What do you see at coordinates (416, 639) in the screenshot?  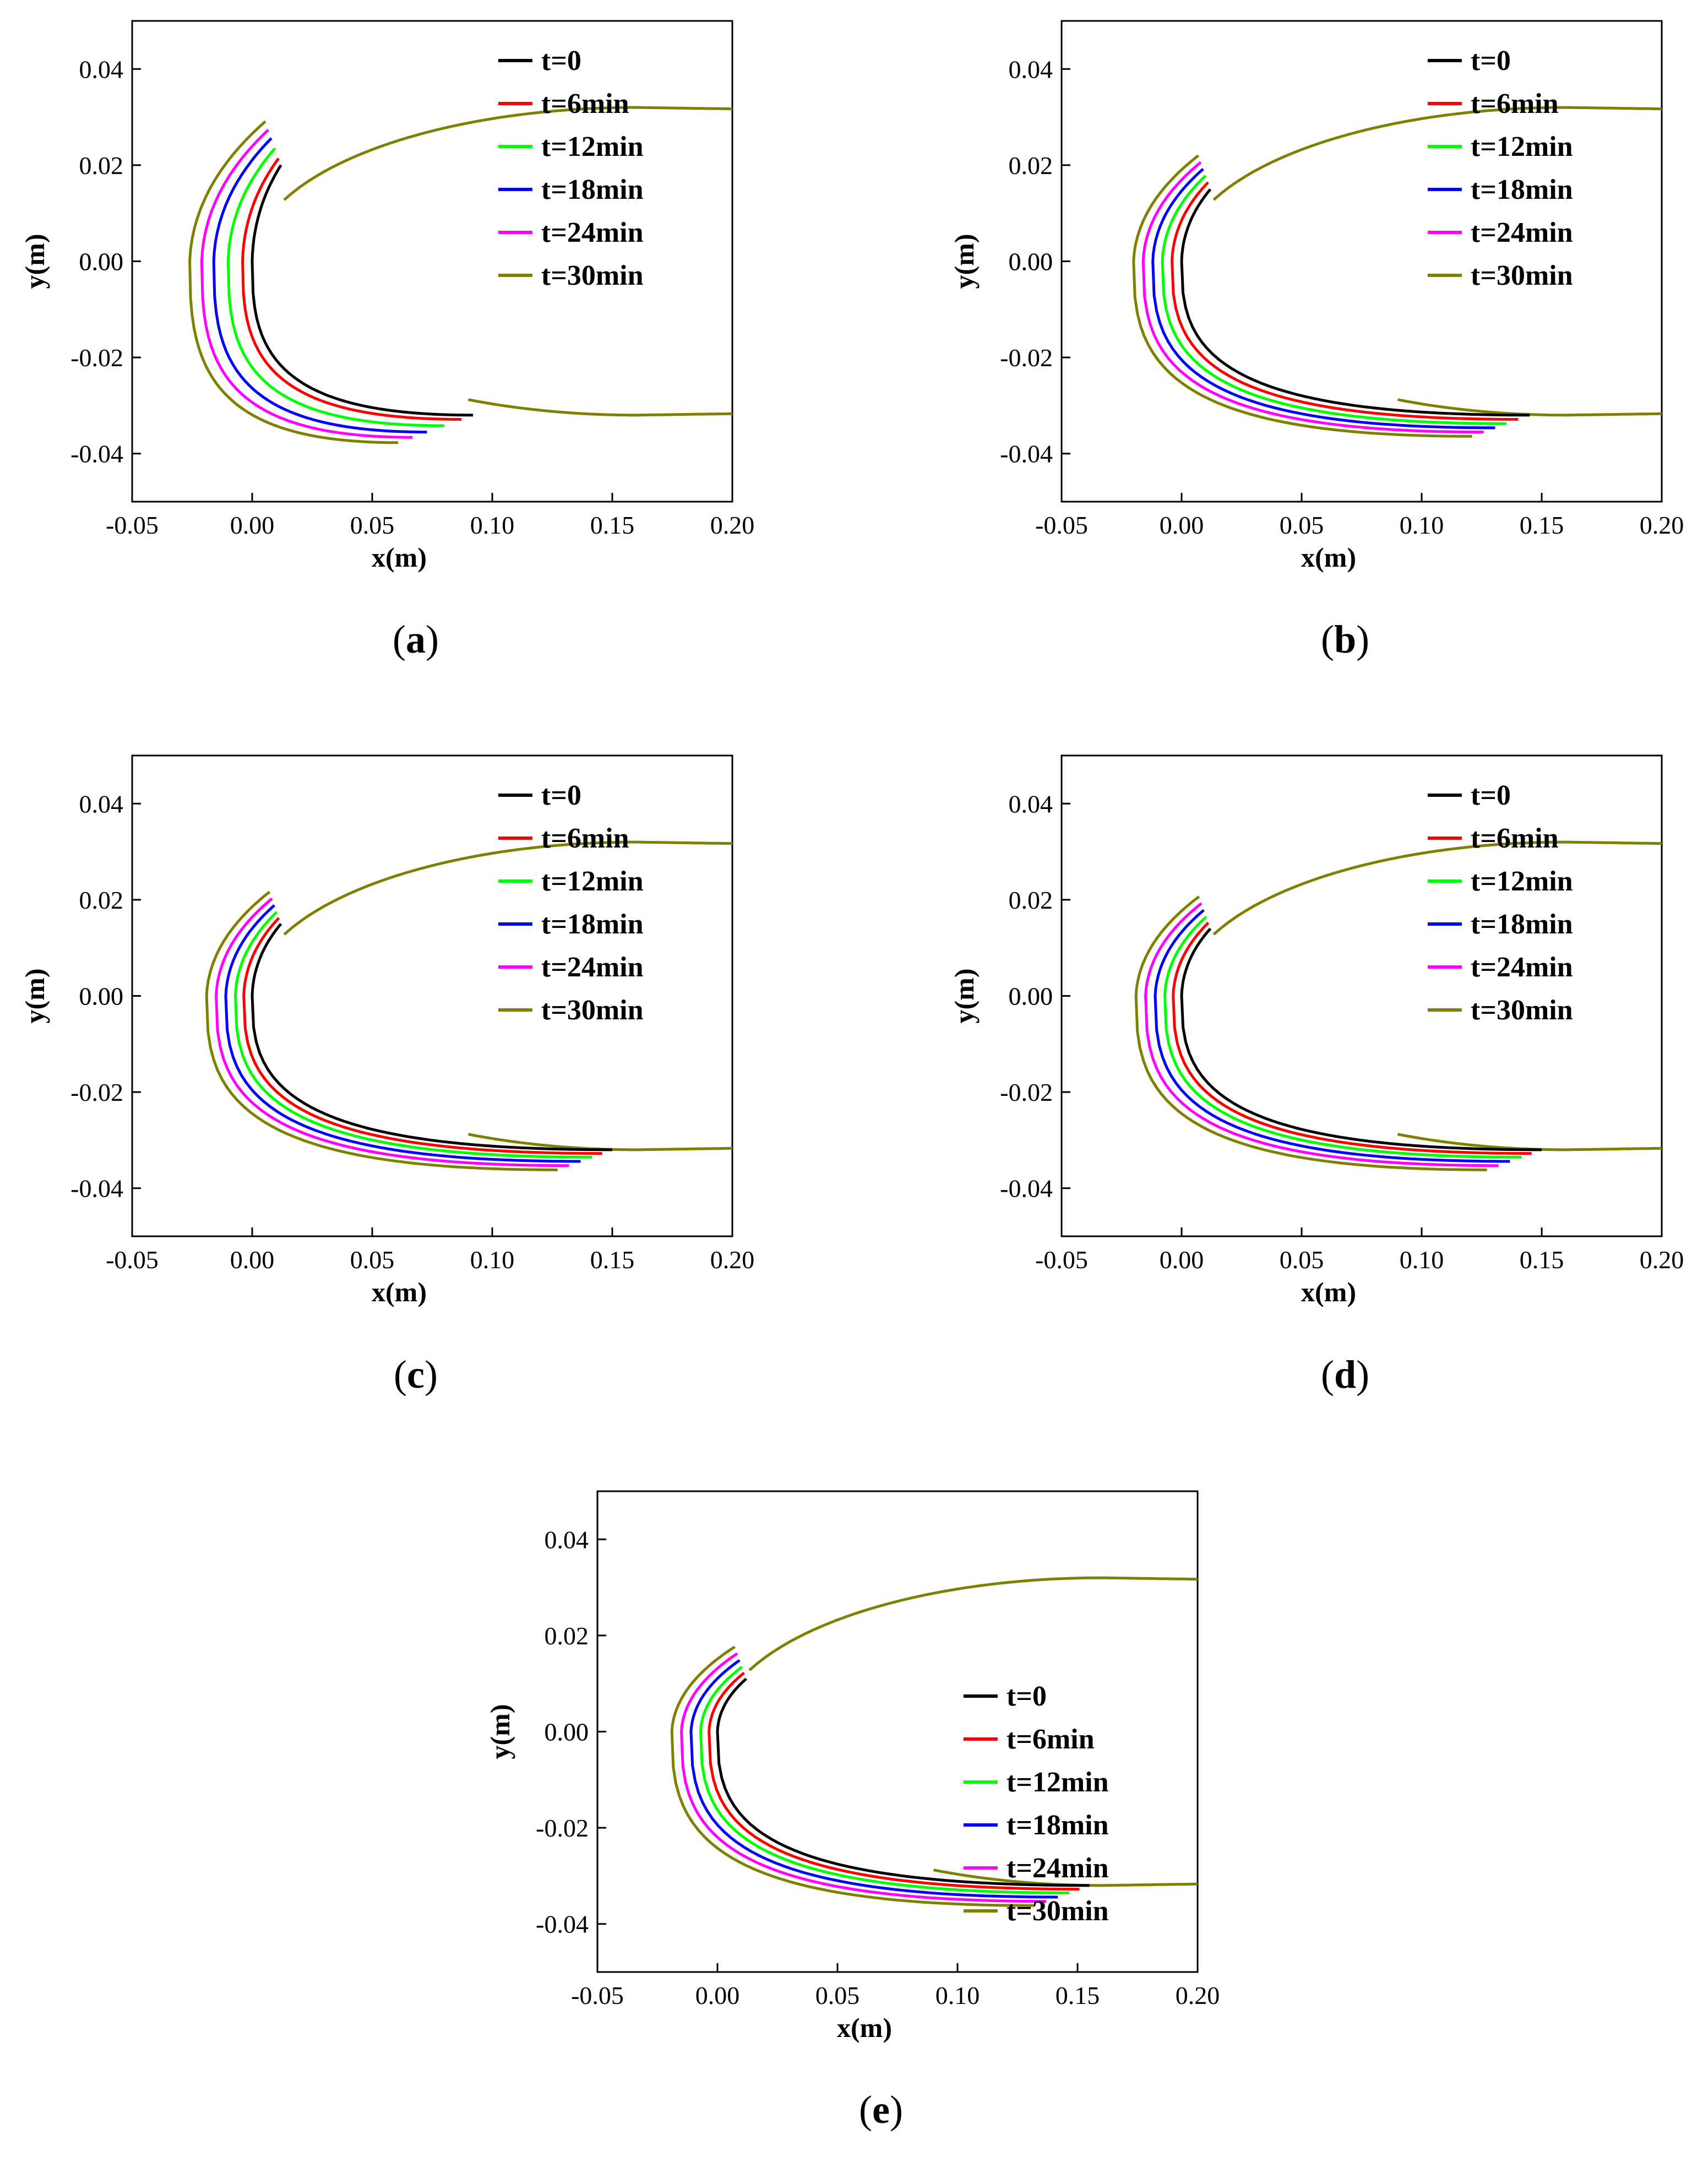 I see `panel-caption: (a)` at bounding box center [416, 639].